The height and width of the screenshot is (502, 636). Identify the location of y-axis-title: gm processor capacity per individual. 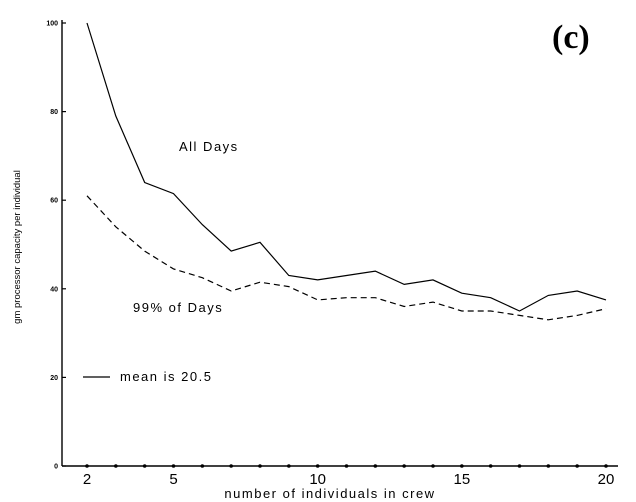
(17, 247).